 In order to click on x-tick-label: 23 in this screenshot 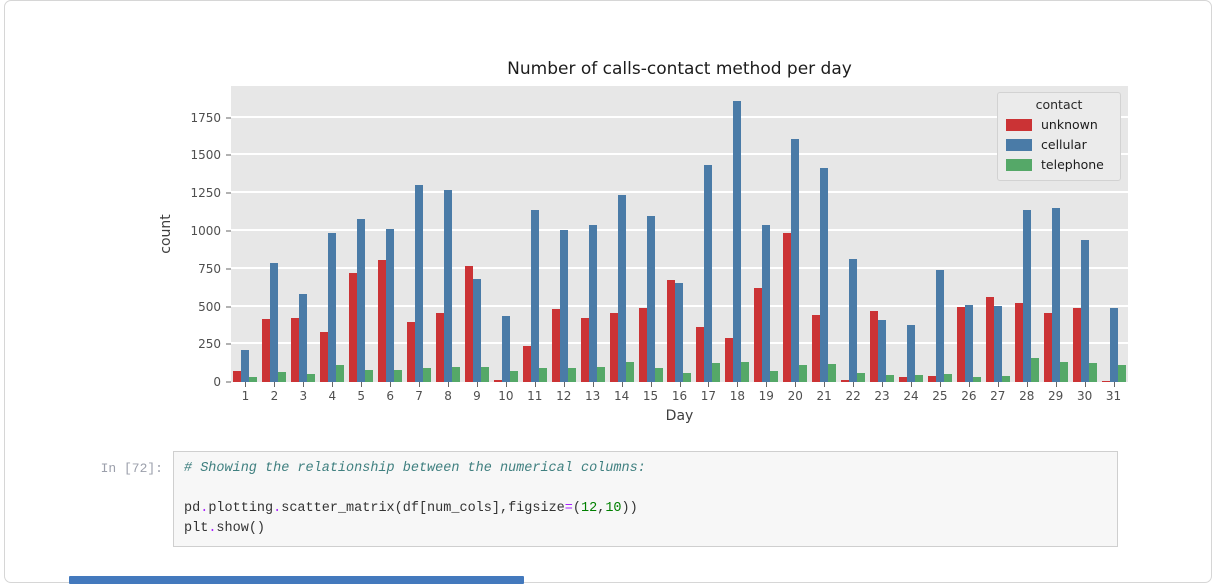, I will do `click(882, 396)`.